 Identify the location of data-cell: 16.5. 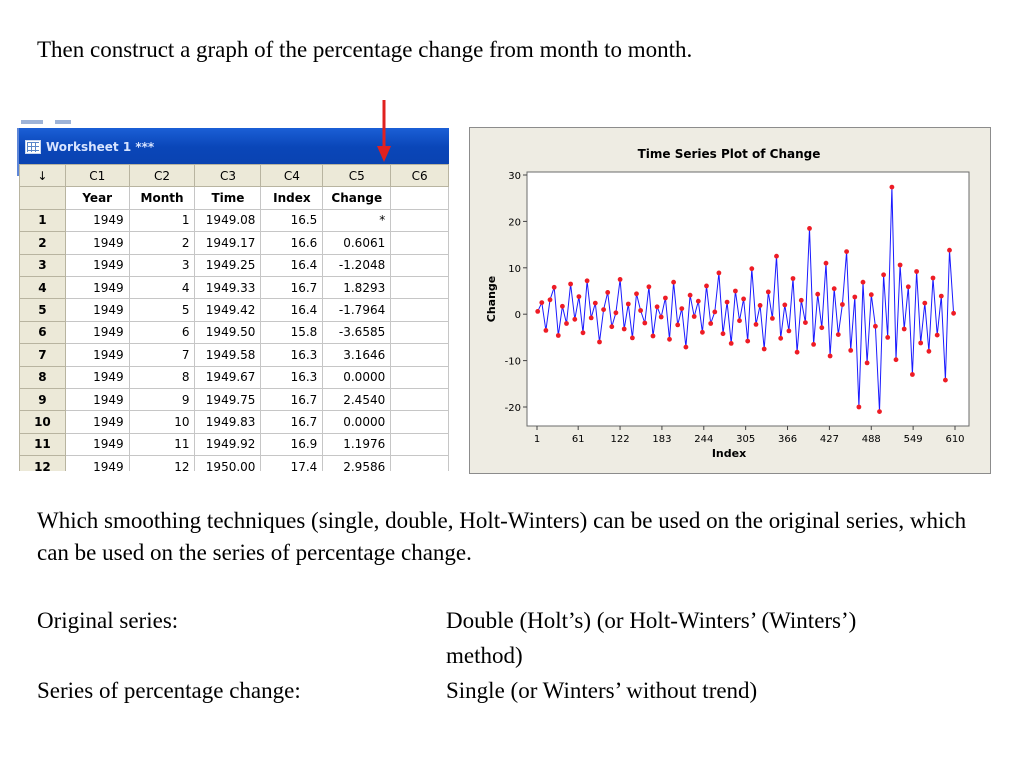
(292, 220).